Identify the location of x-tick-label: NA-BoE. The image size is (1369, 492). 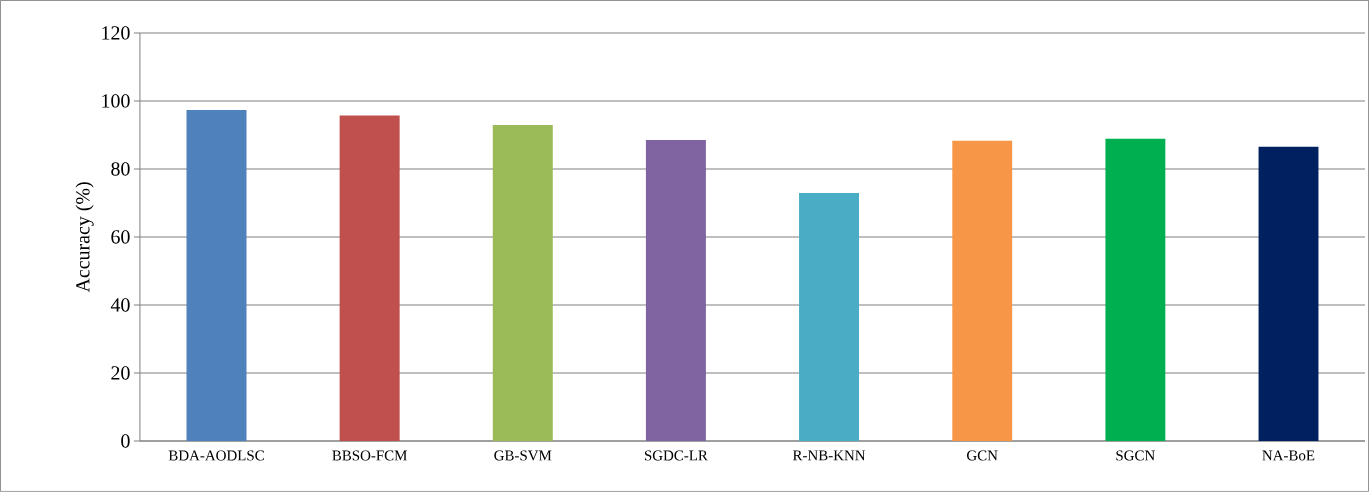
(1288, 455).